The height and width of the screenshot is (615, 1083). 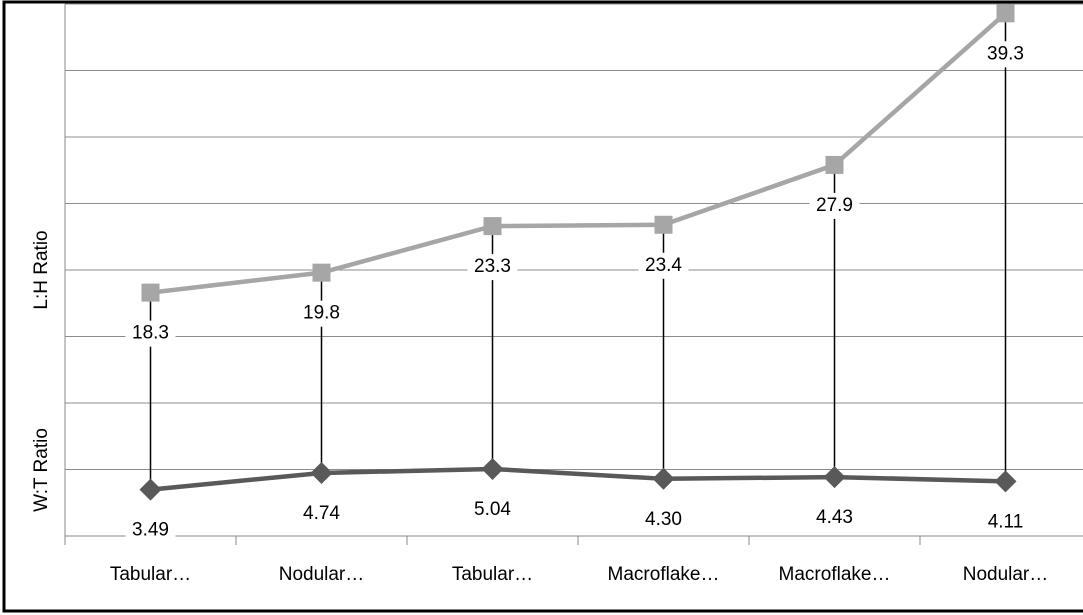 I want to click on data-label: 3.49, so click(x=150, y=530).